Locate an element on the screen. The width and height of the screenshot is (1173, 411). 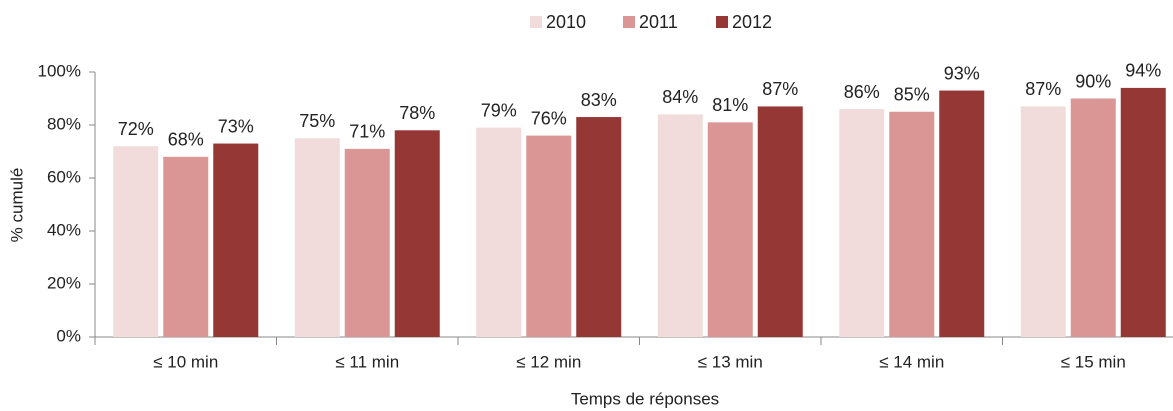
data-label: 85% is located at coordinates (912, 95).